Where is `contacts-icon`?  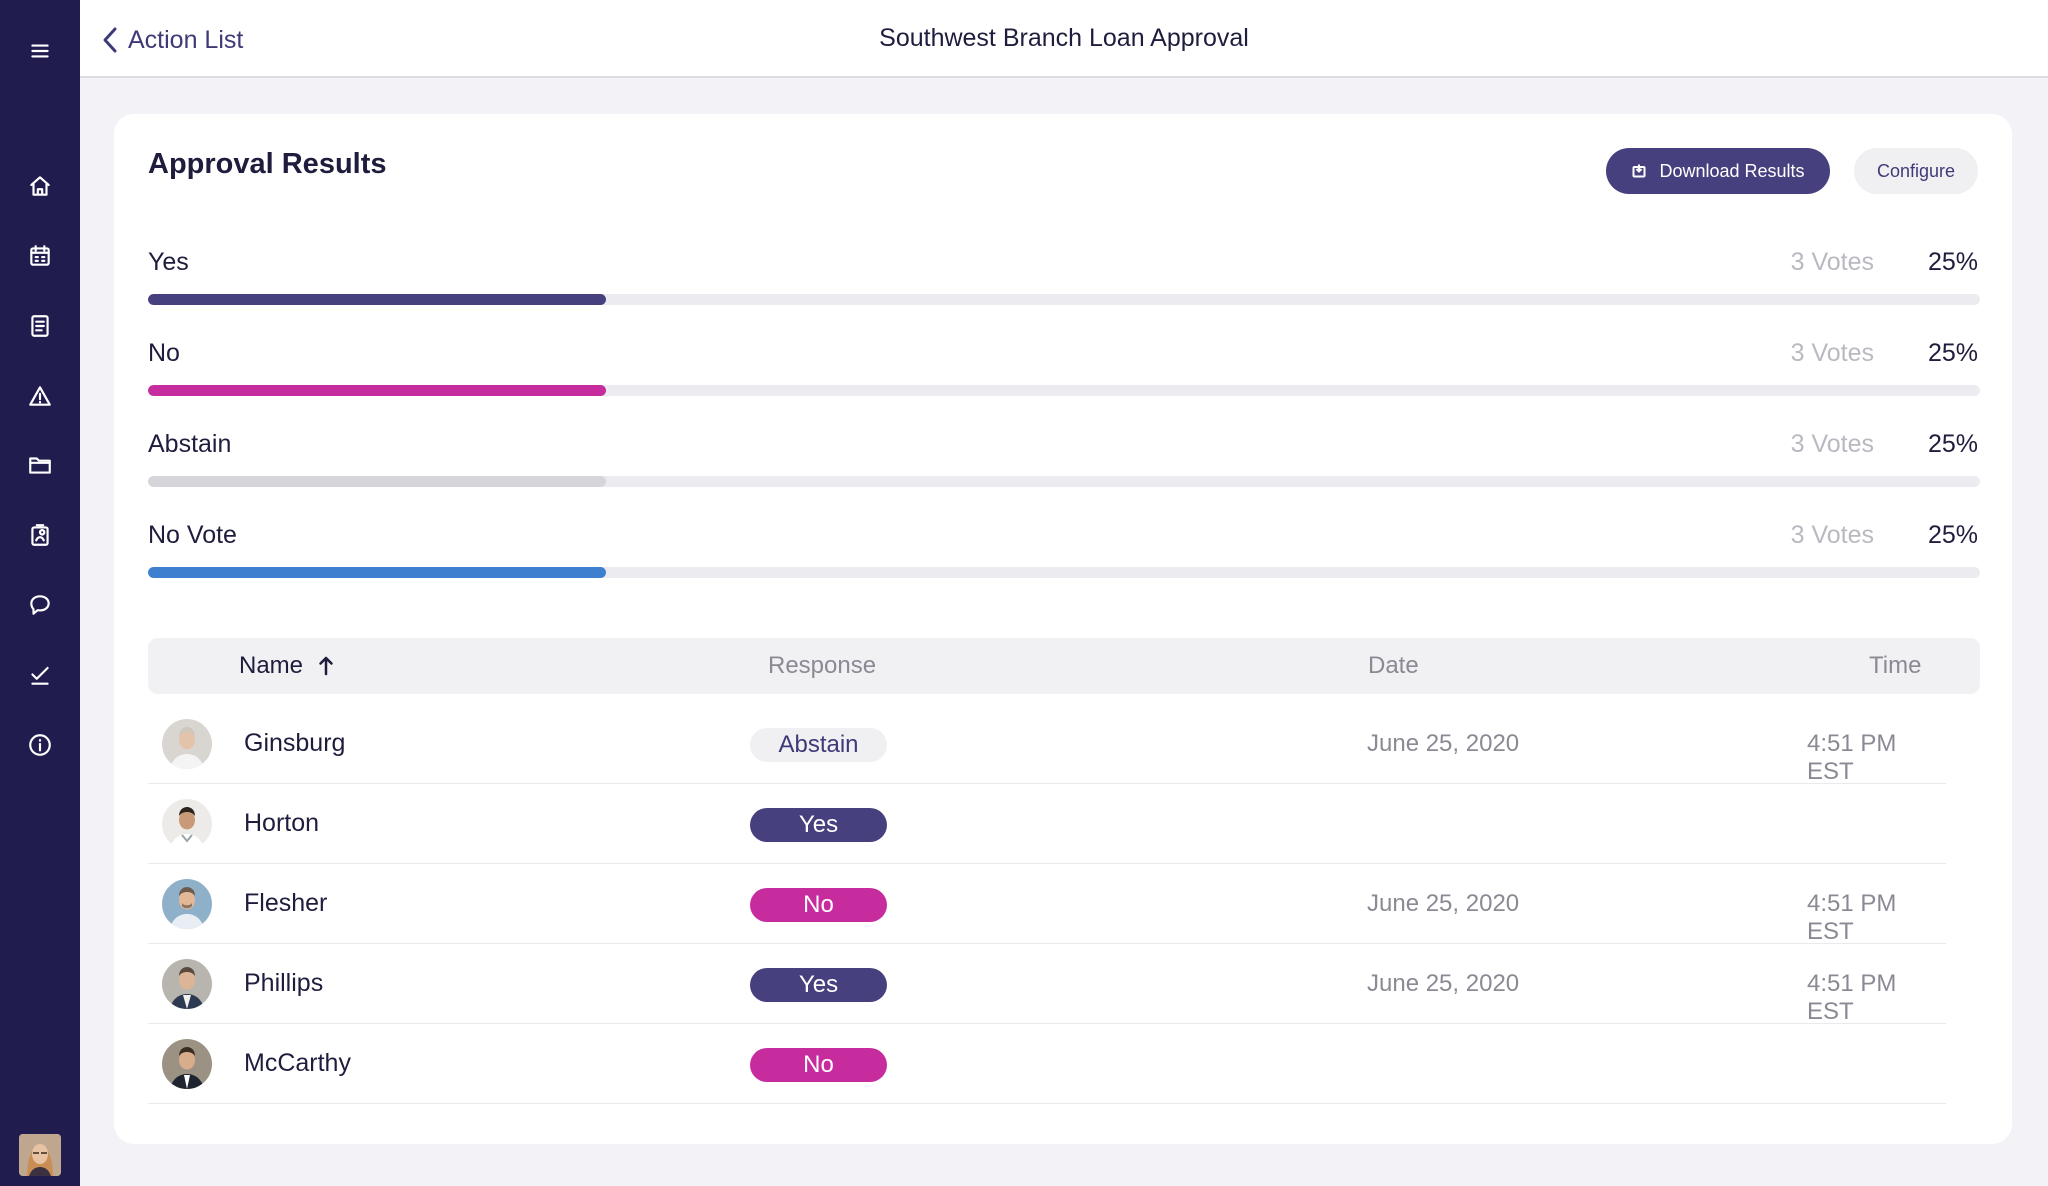
contacts-icon is located at coordinates (40, 535).